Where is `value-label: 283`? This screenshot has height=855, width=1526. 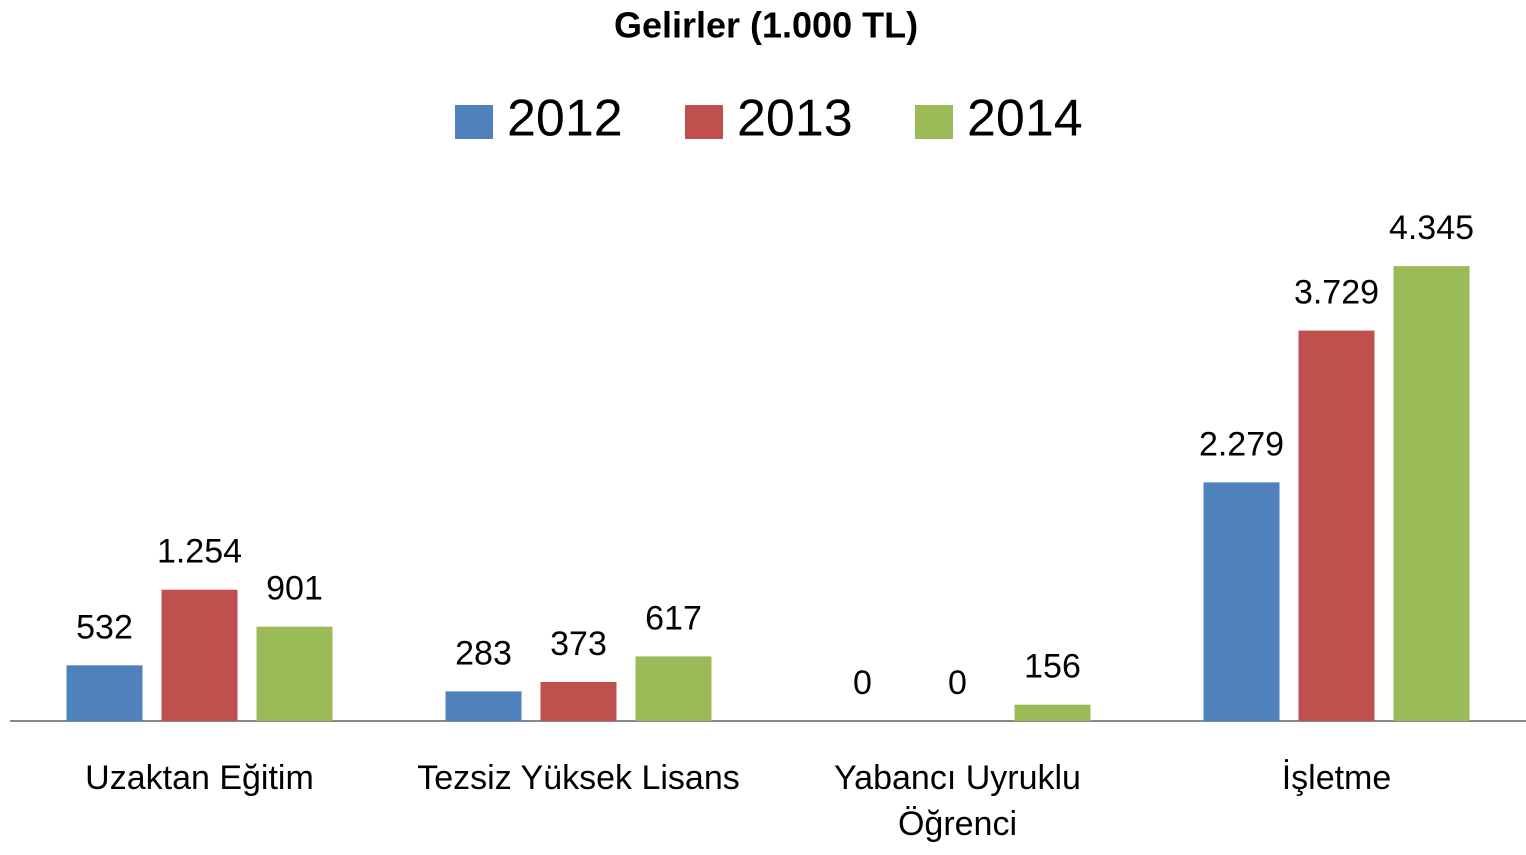 value-label: 283 is located at coordinates (483, 653).